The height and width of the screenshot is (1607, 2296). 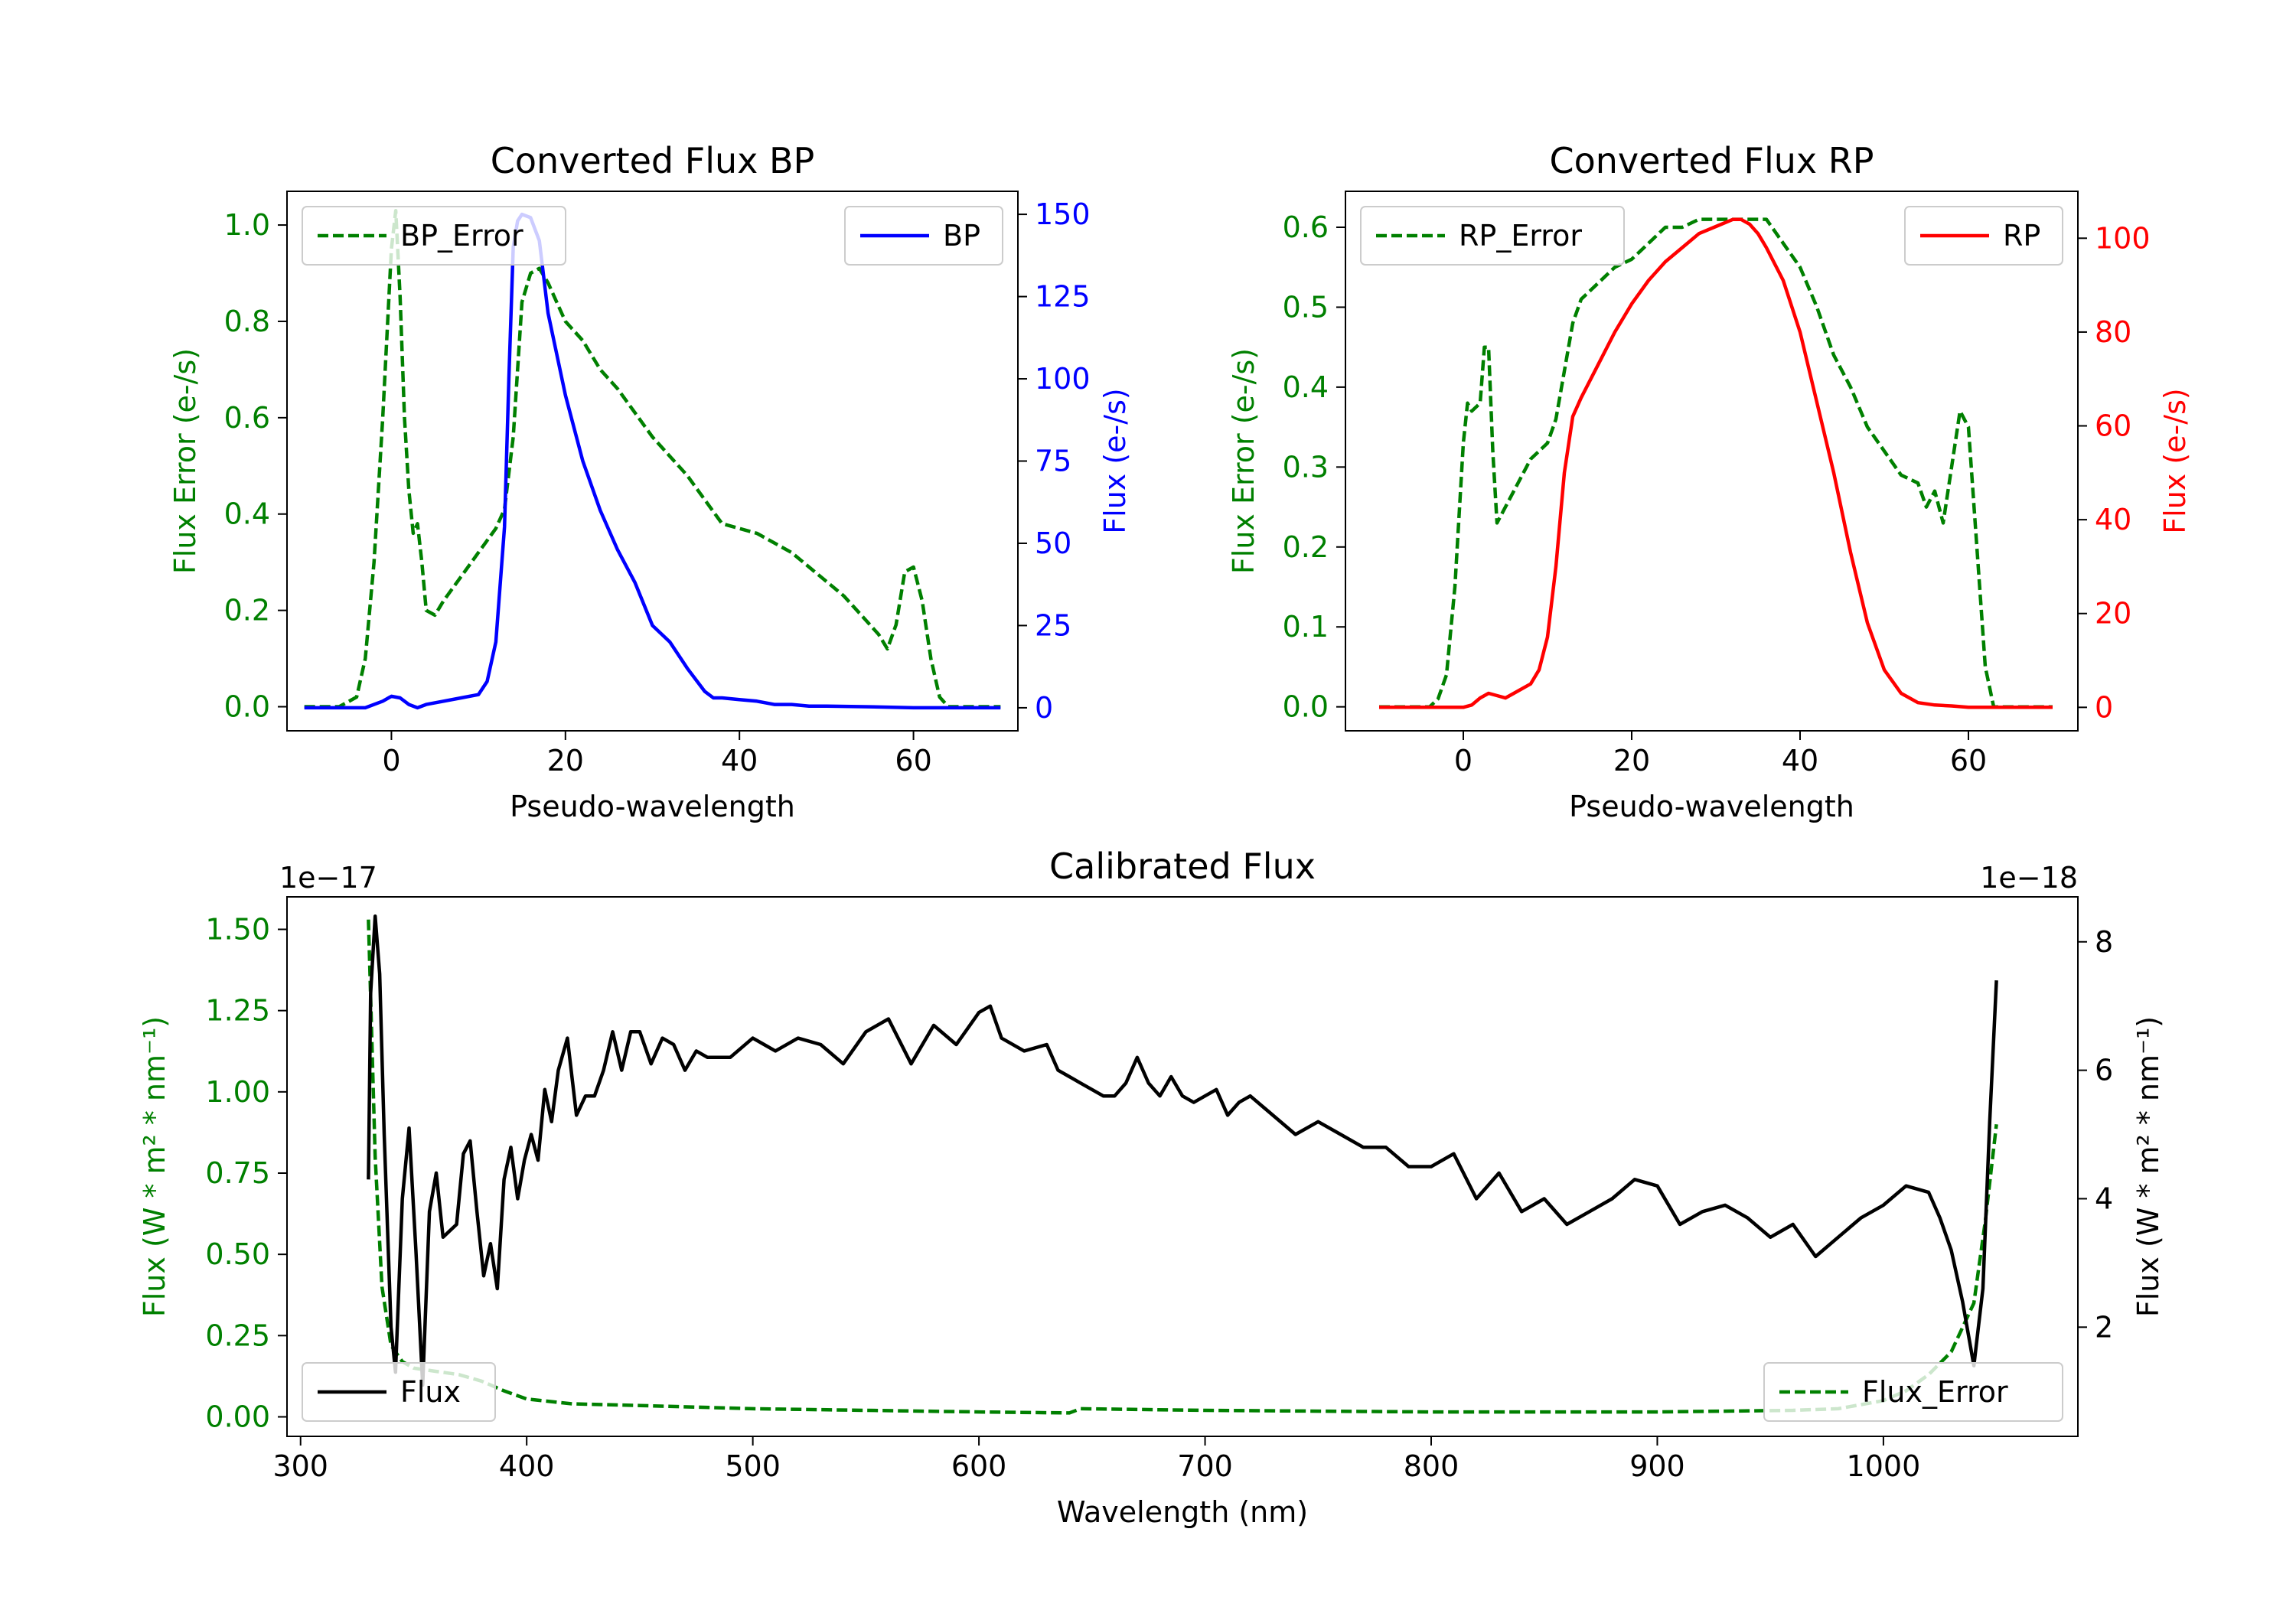 I want to click on rp-ytick-left-label: 0.2, so click(x=1306, y=547).